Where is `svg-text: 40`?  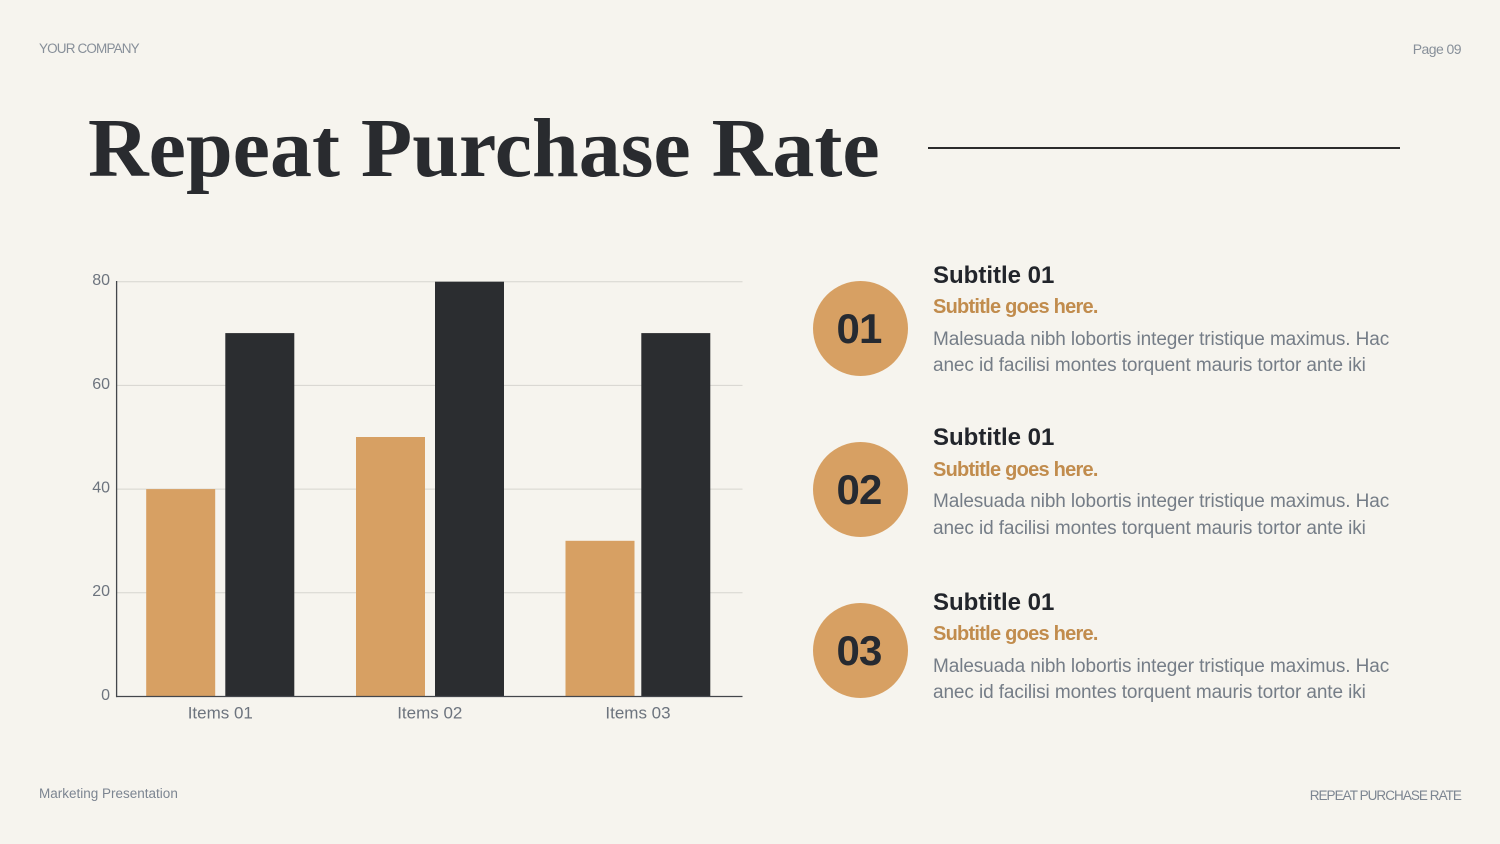
svg-text: 40 is located at coordinates (101, 488).